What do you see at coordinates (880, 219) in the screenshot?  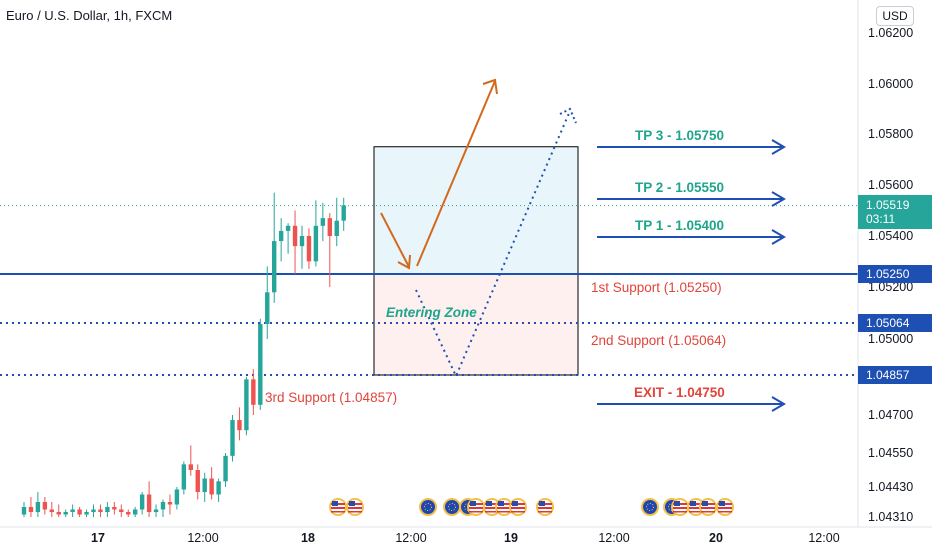 I see `countdown-value: 03:11` at bounding box center [880, 219].